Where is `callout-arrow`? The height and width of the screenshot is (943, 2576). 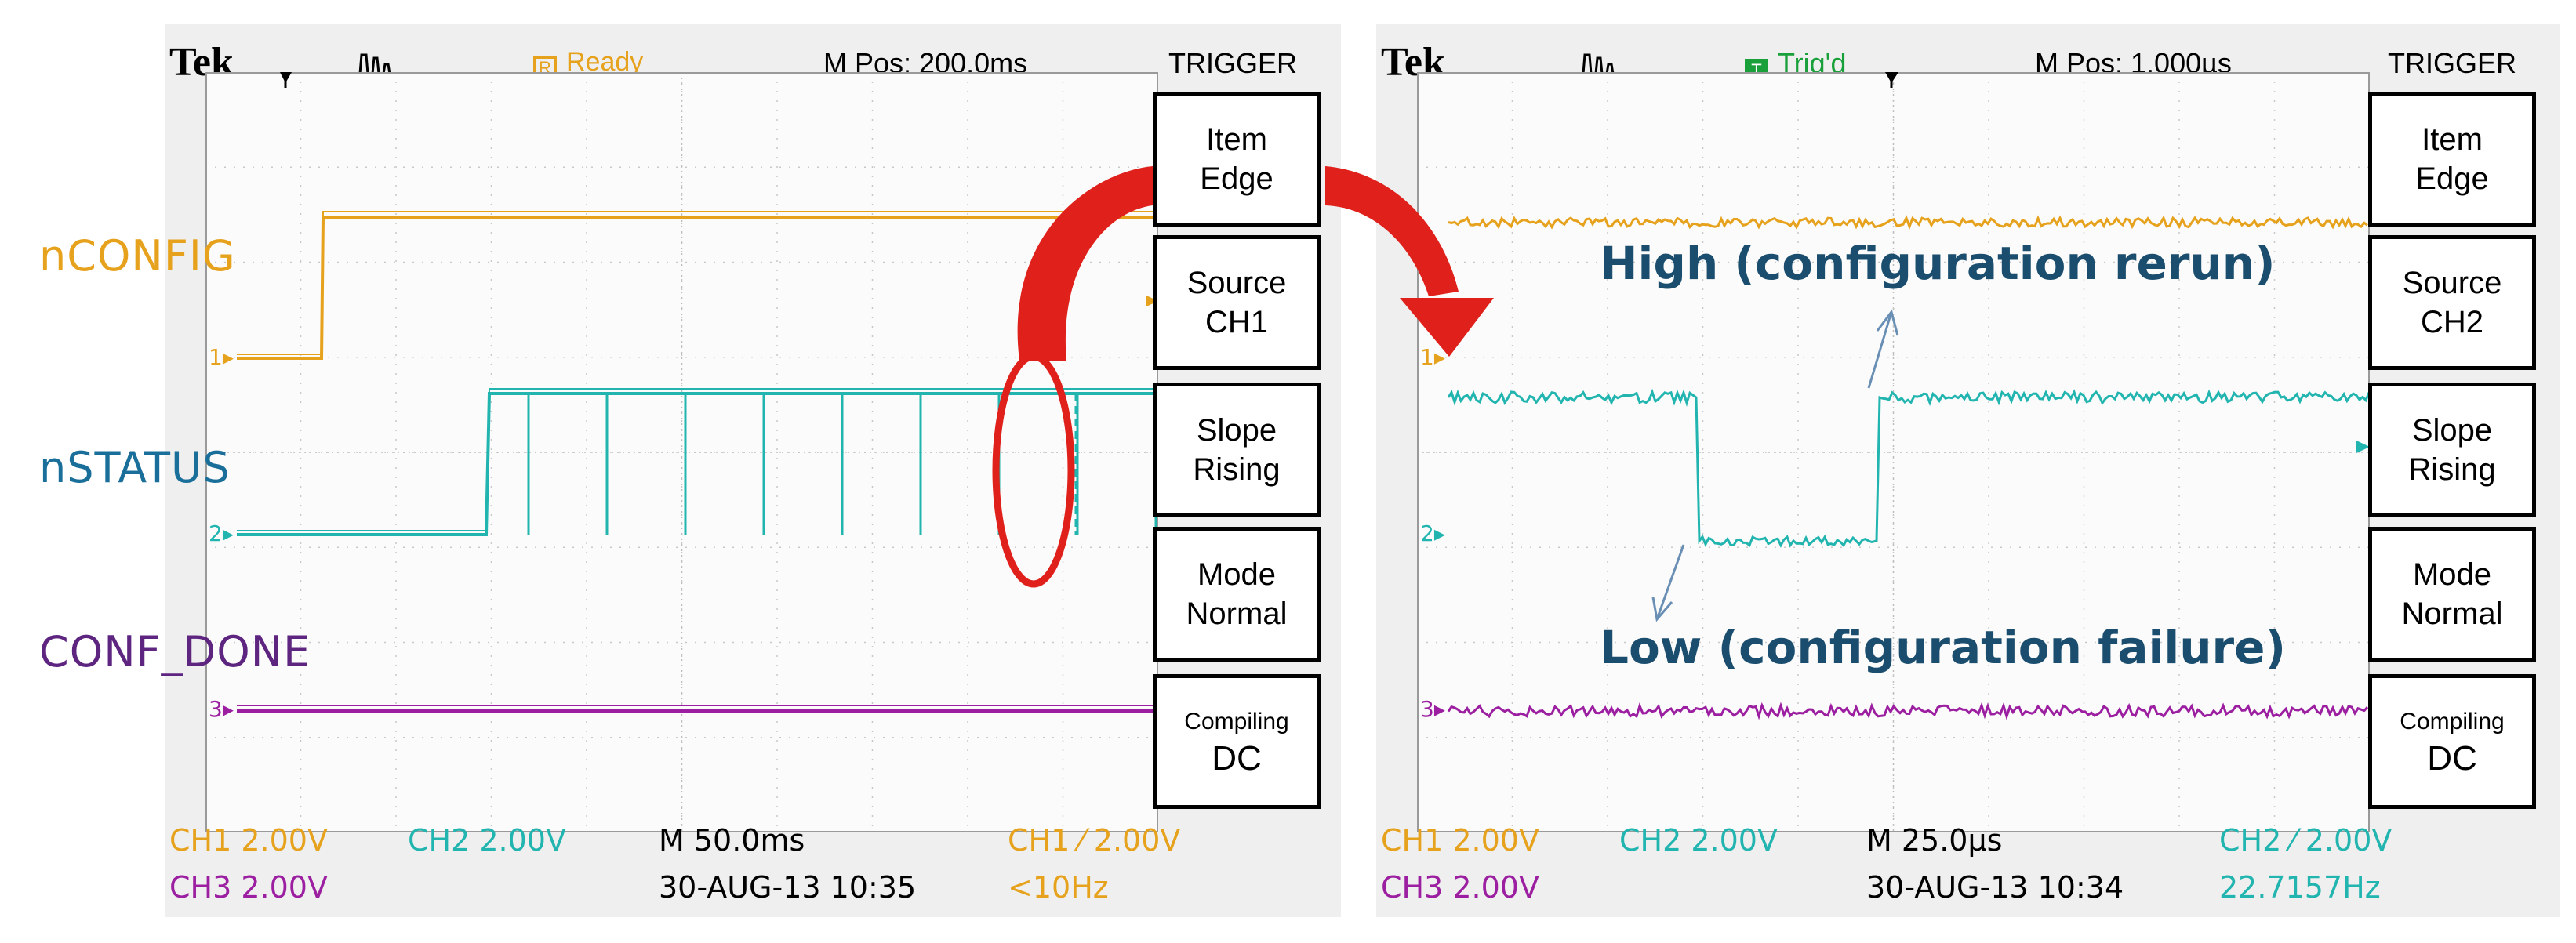 callout-arrow is located at coordinates (1085, 263).